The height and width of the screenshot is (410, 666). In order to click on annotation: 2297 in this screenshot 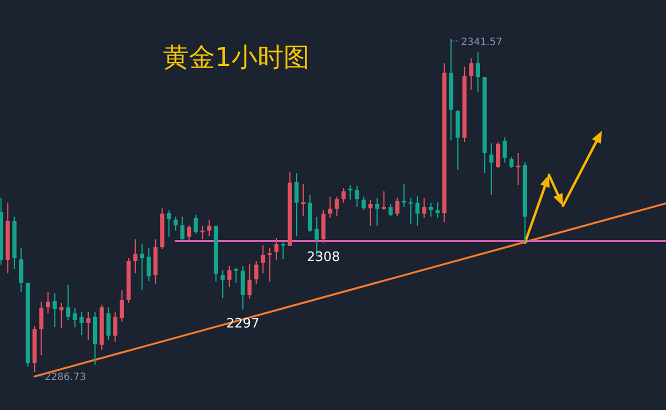, I will do `click(243, 324)`.